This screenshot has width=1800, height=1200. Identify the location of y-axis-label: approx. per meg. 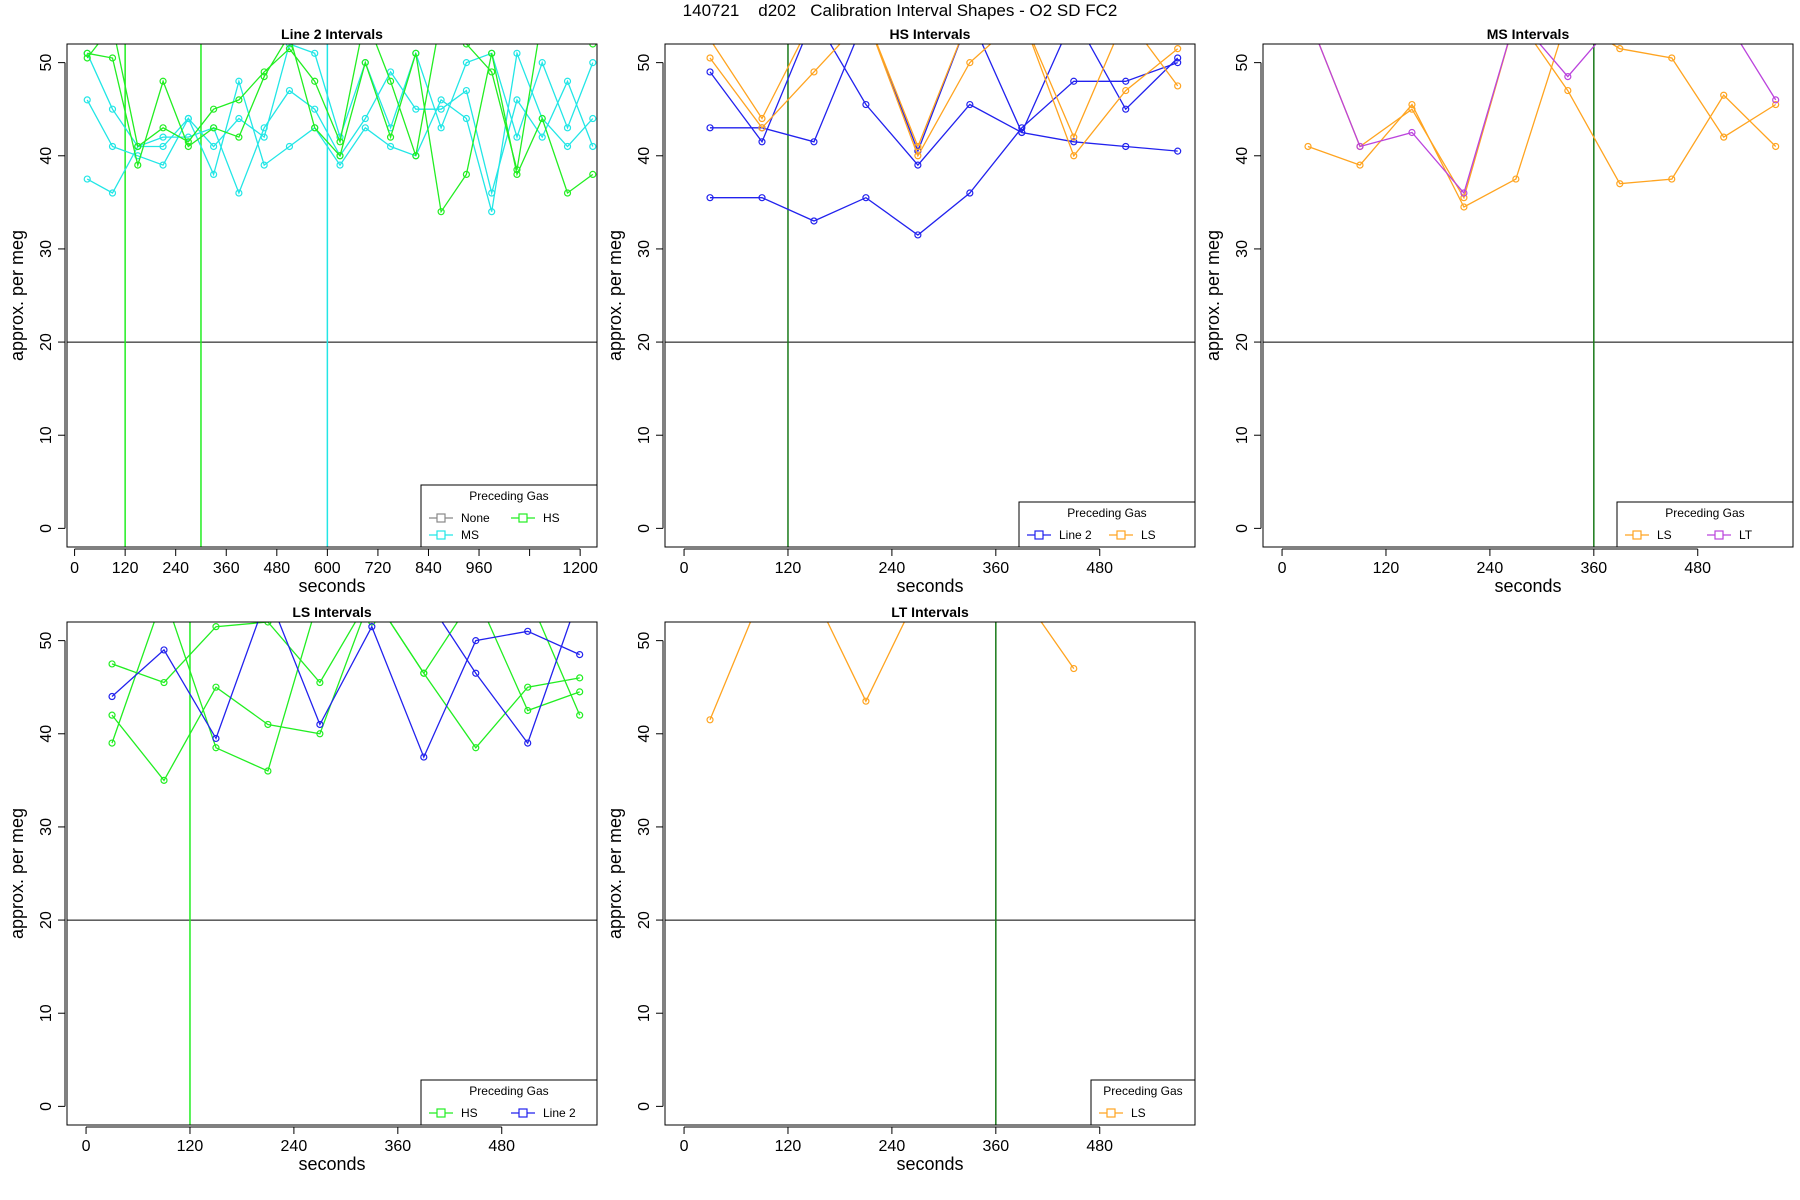
(615, 295).